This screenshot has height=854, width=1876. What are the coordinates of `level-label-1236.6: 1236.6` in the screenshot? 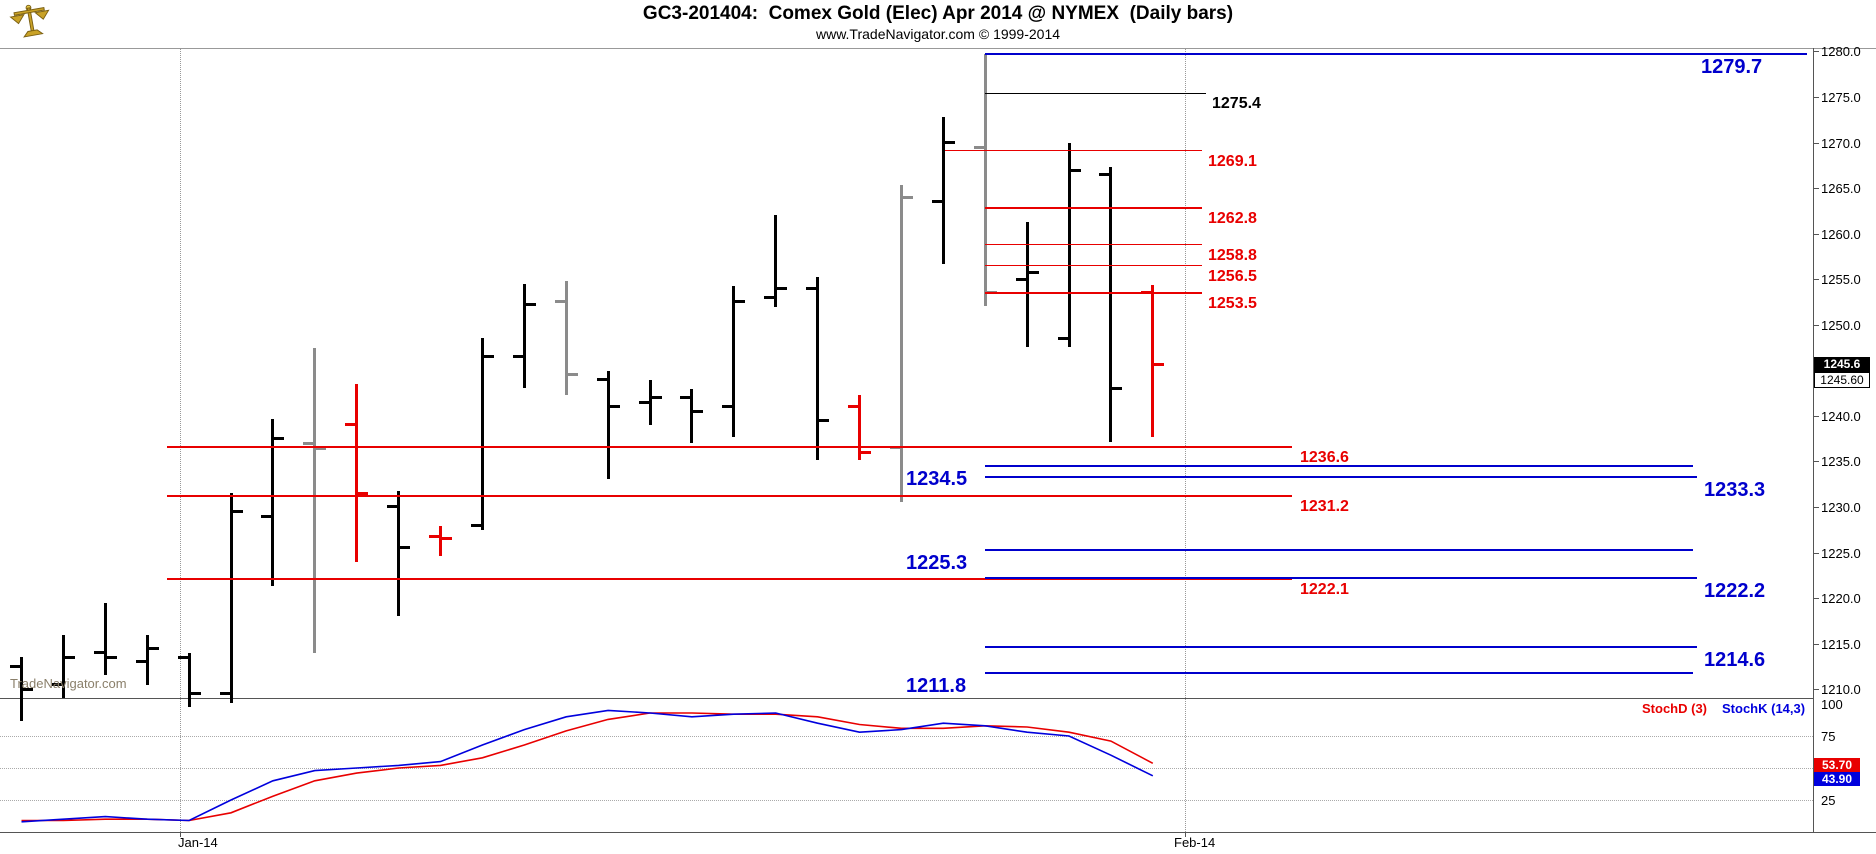 It's located at (1324, 457).